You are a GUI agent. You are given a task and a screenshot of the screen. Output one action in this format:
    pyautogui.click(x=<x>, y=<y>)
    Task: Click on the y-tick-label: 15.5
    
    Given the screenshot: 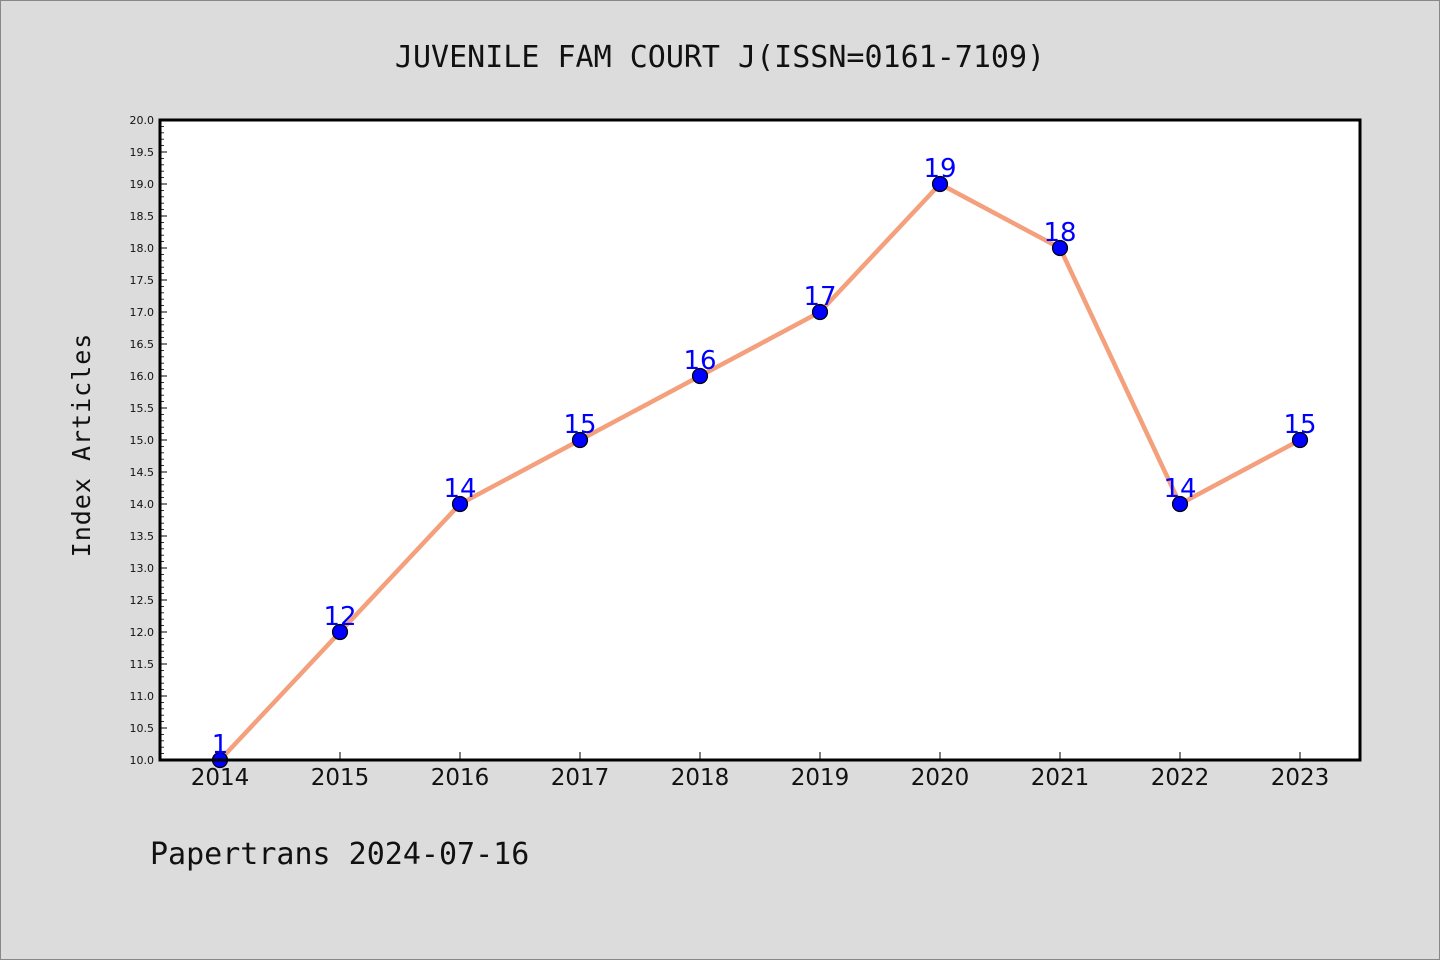 What is the action you would take?
    pyautogui.click(x=142, y=408)
    